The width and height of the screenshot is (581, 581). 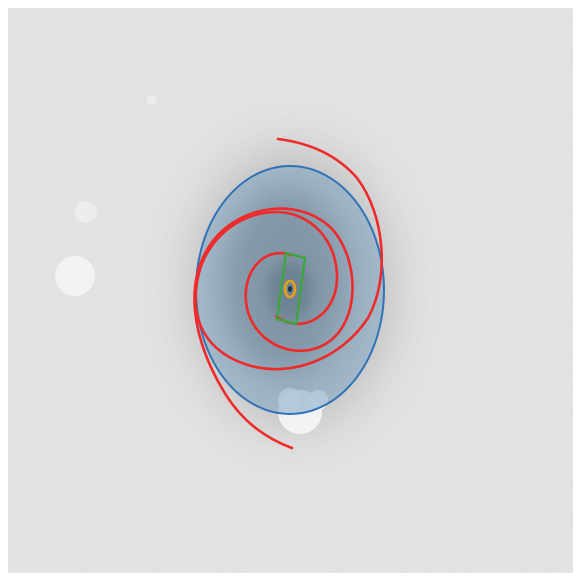 I want to click on bulge-center, so click(x=290, y=289).